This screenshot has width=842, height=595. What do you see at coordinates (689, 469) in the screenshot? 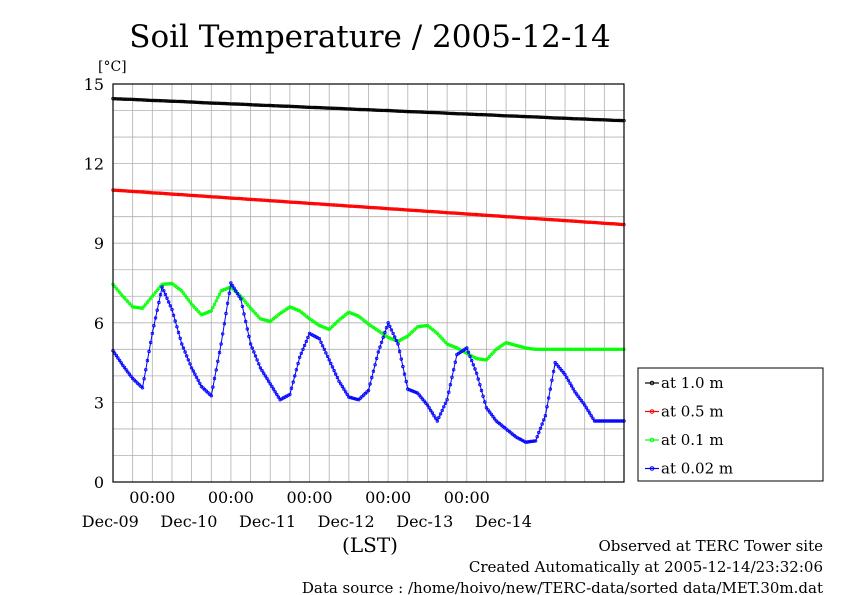
I see `legend-item: at 0.02 m` at bounding box center [689, 469].